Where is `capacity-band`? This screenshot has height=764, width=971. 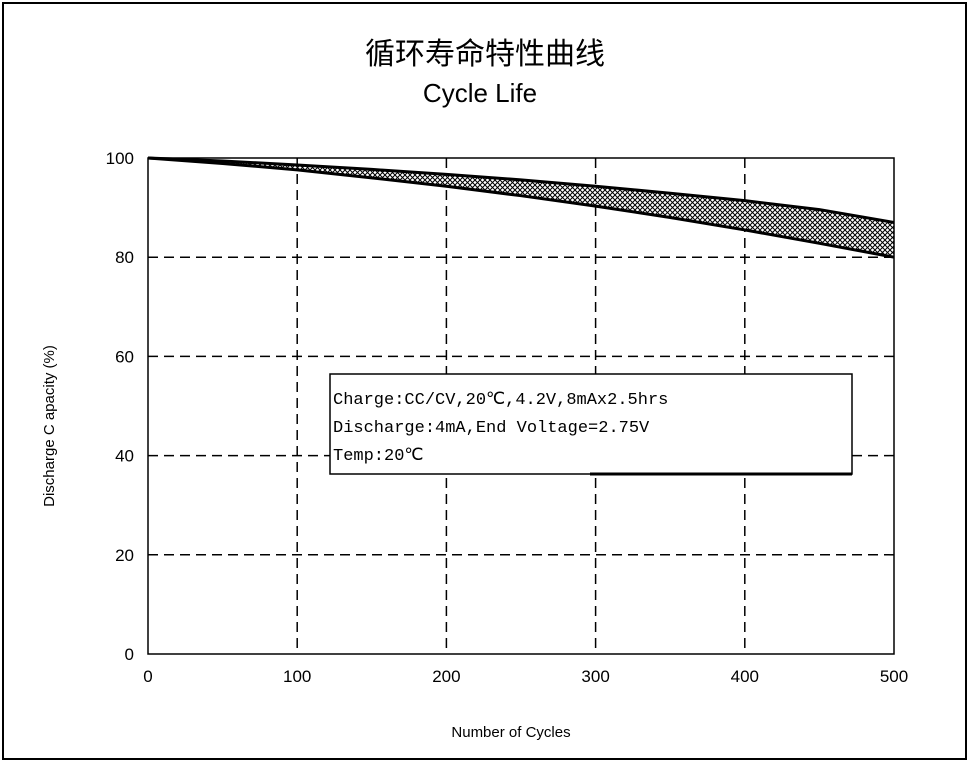 capacity-band is located at coordinates (521, 207).